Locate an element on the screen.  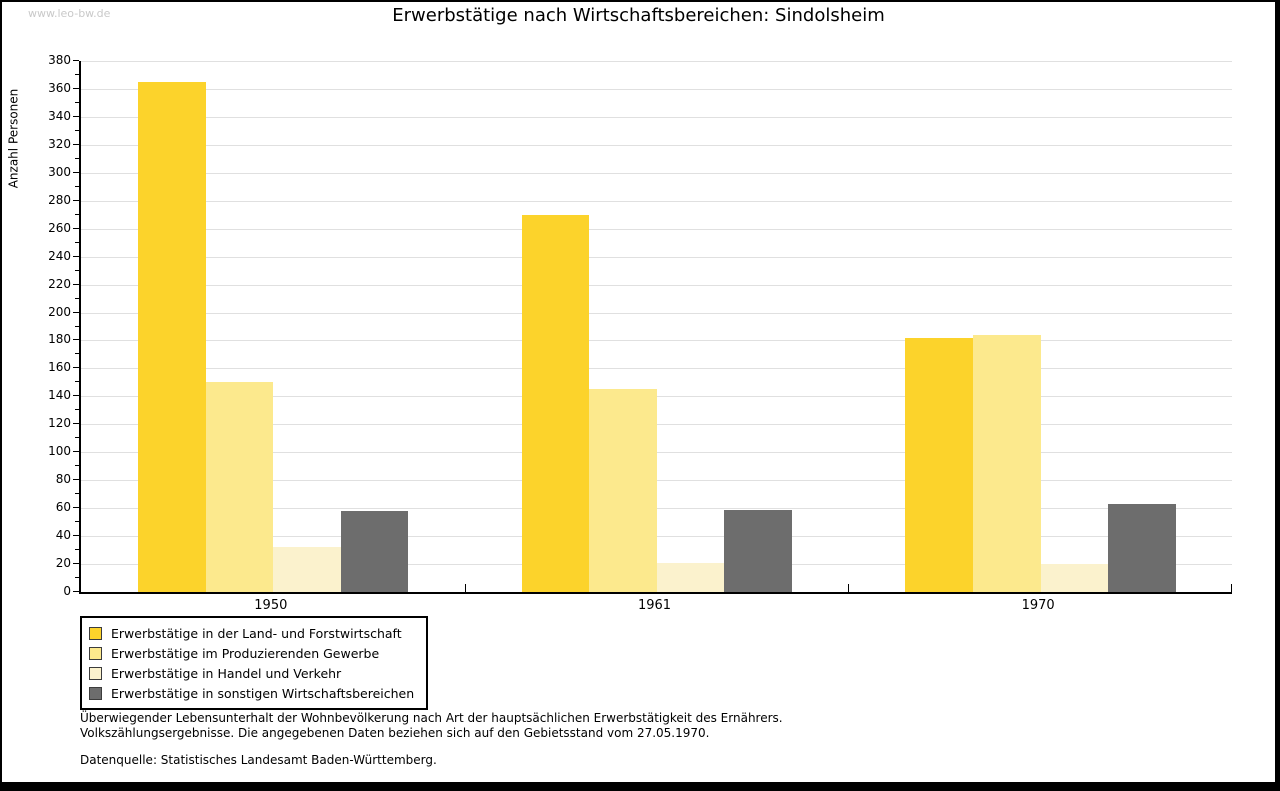
y-axis-tick-label: 300 is located at coordinates (59, 171).